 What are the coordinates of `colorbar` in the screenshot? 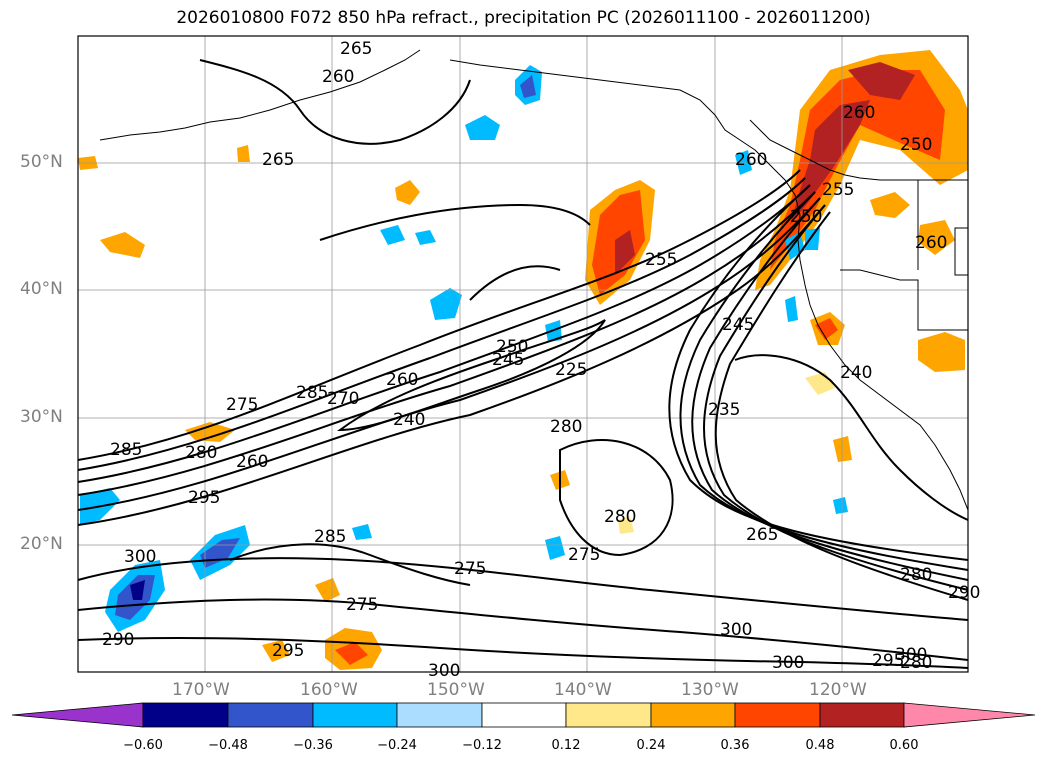 It's located at (523, 715).